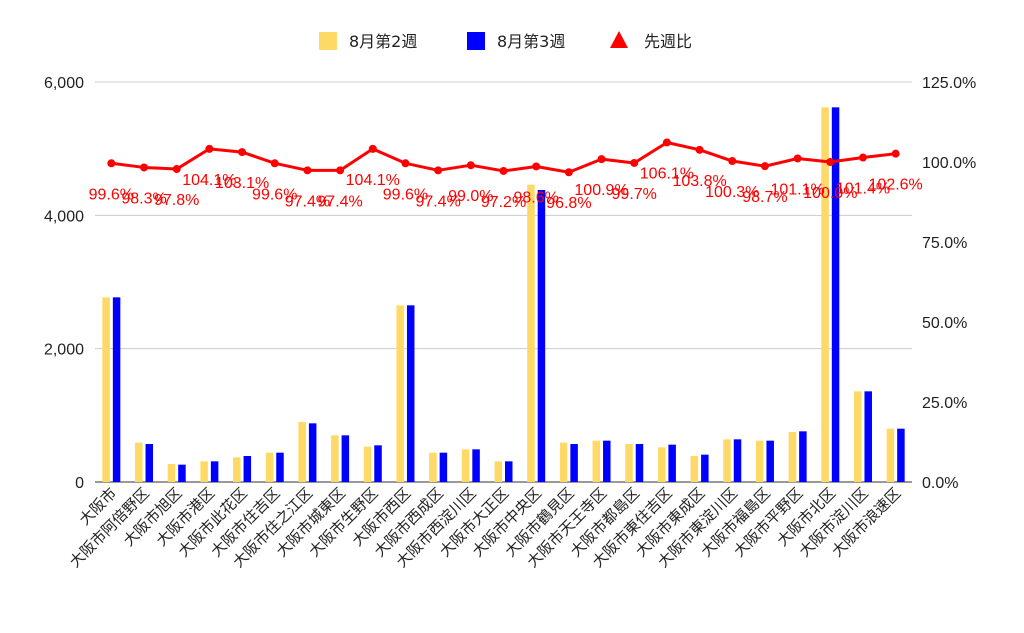 This screenshot has height=633, width=1024. Describe the element at coordinates (619, 39) in the screenshot. I see `legend-triangle-icon` at that location.